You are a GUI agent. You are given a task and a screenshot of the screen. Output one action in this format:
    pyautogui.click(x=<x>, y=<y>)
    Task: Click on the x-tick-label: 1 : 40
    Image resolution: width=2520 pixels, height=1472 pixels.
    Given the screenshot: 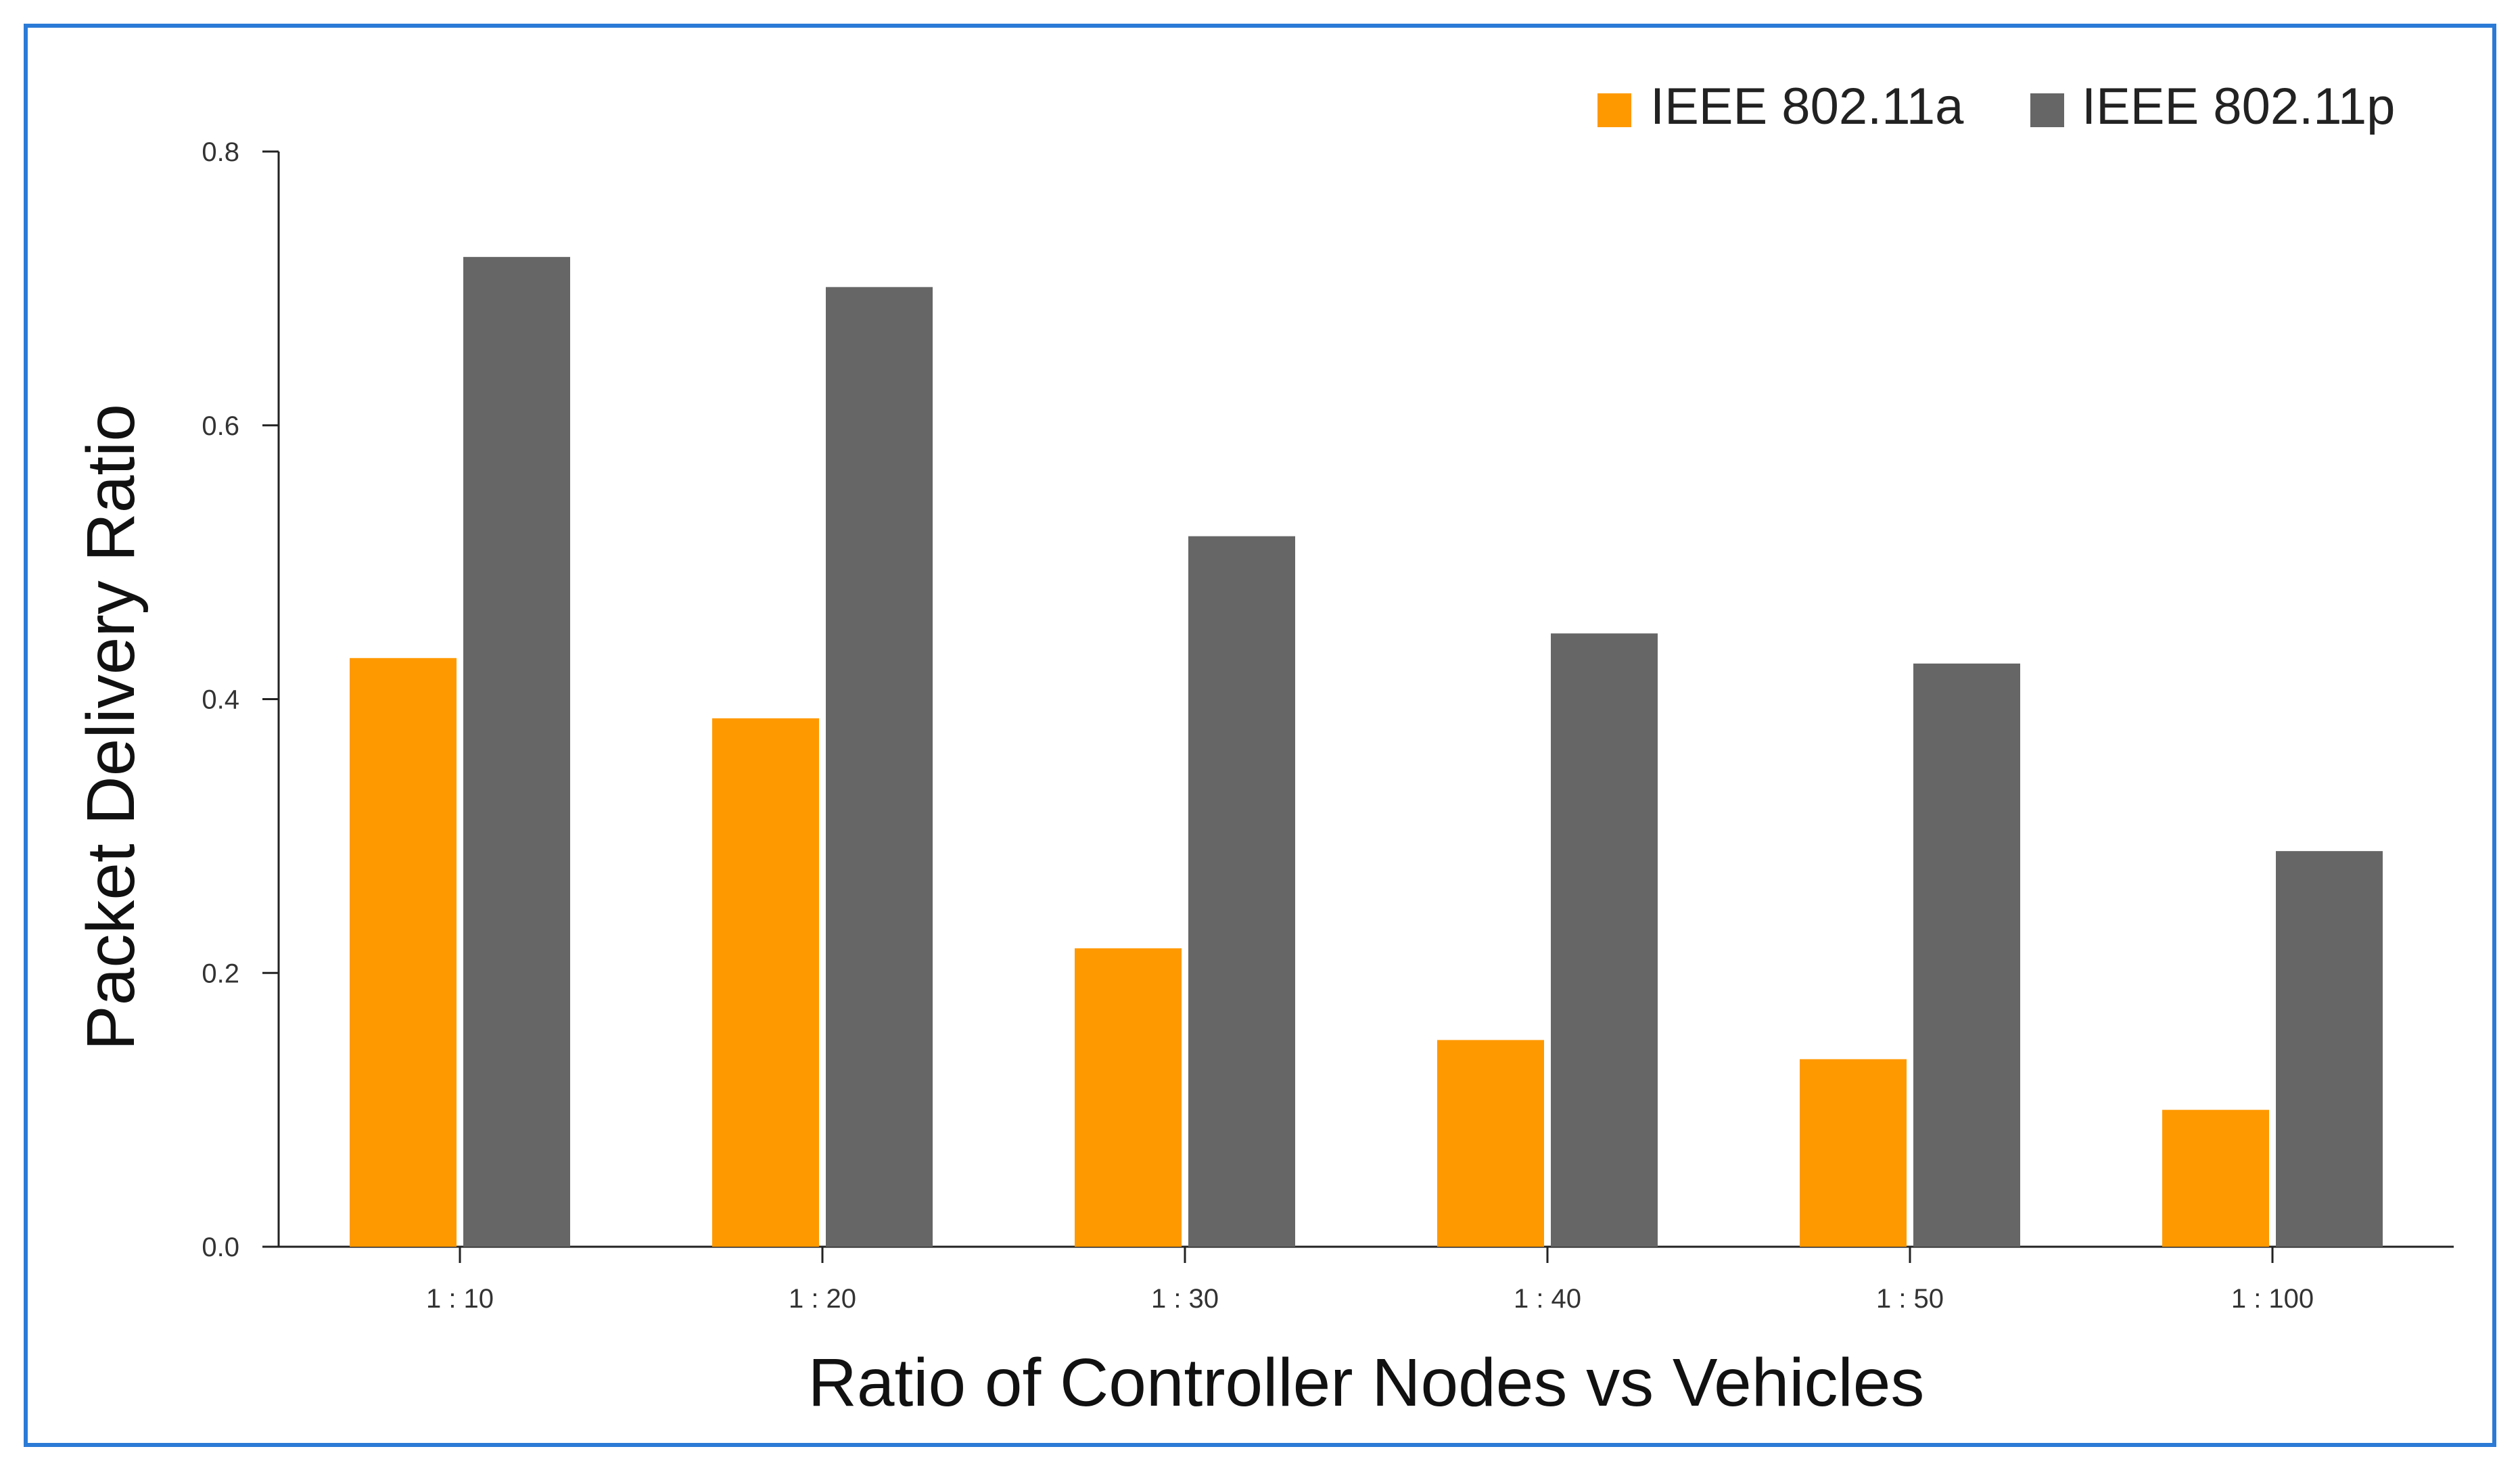 What is the action you would take?
    pyautogui.click(x=1547, y=1299)
    